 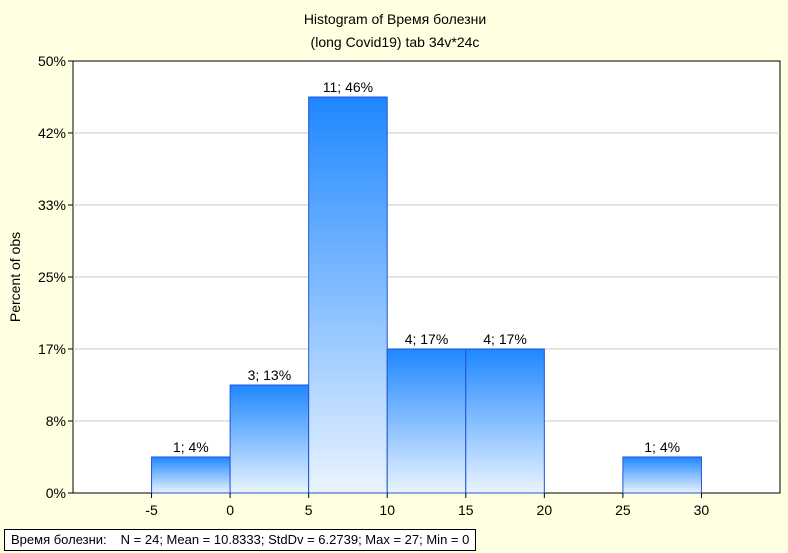 What do you see at coordinates (545, 510) in the screenshot?
I see `x-tick-label: 20` at bounding box center [545, 510].